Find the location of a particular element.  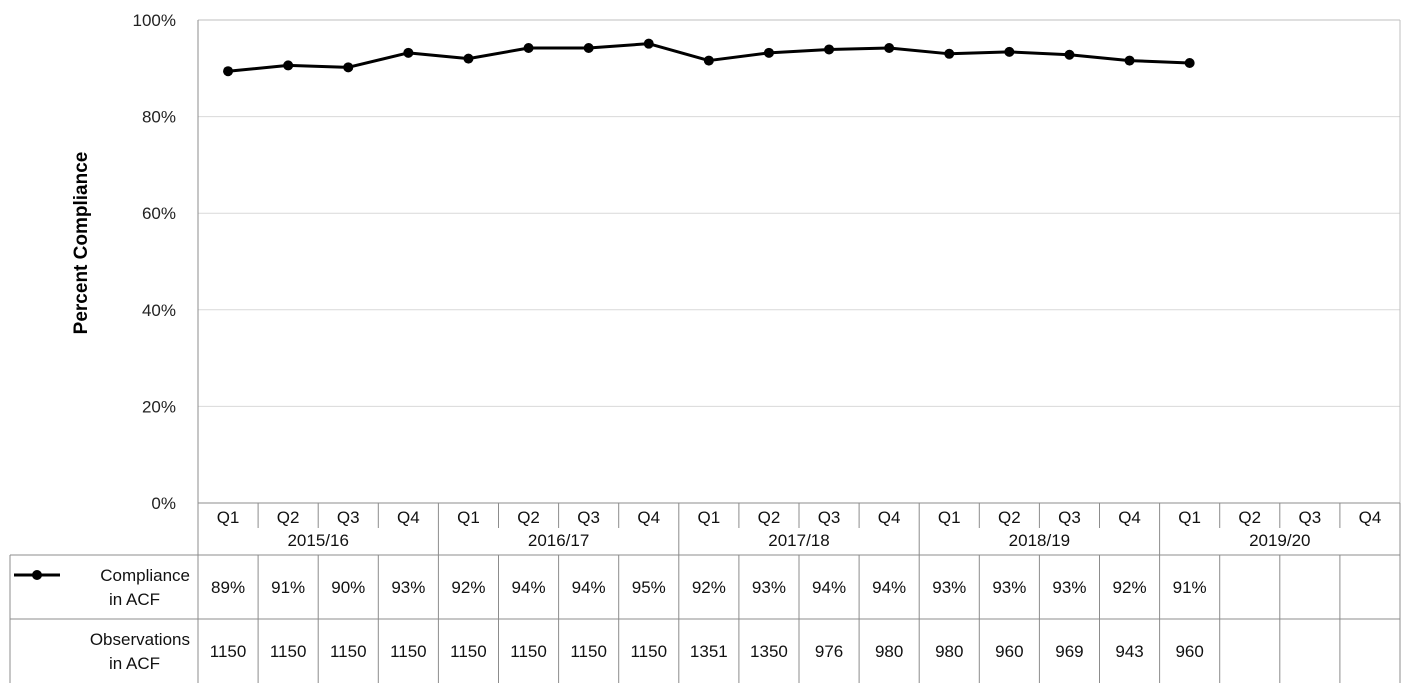

year-label: 2016/17 is located at coordinates (558, 540).